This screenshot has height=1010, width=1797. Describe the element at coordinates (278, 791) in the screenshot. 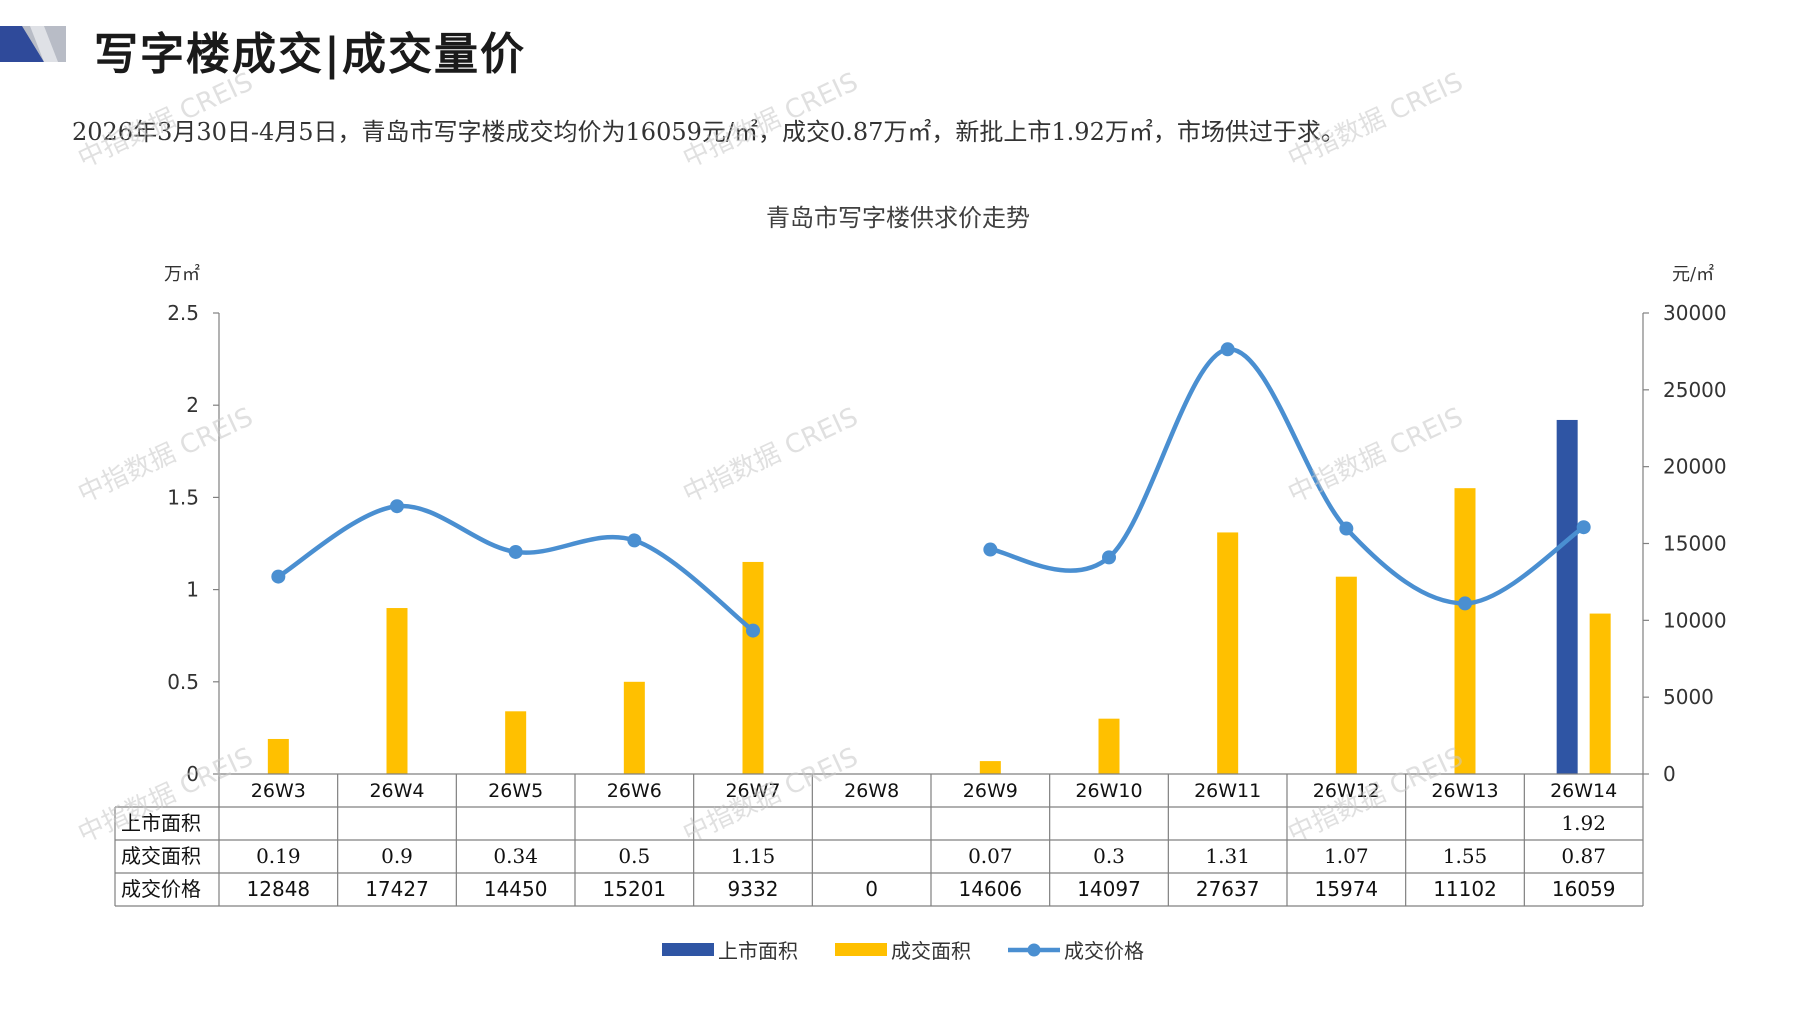

I see `x-category-label: 26W3` at that location.